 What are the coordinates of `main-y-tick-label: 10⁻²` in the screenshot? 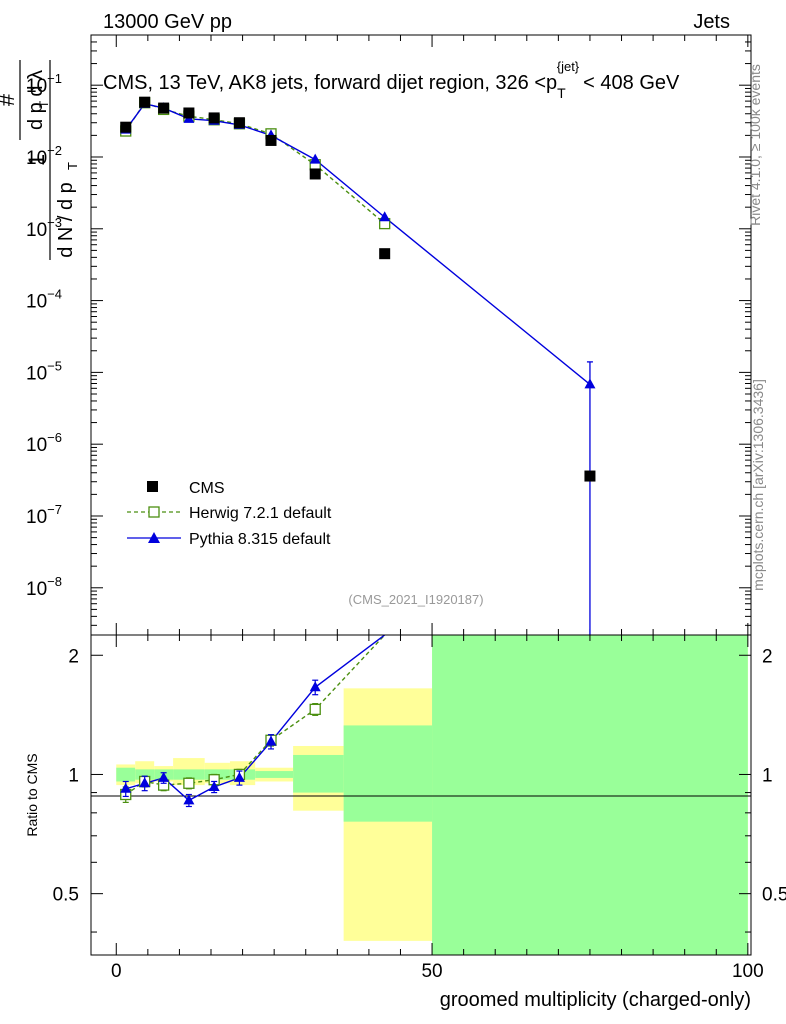 It's located at (44, 156).